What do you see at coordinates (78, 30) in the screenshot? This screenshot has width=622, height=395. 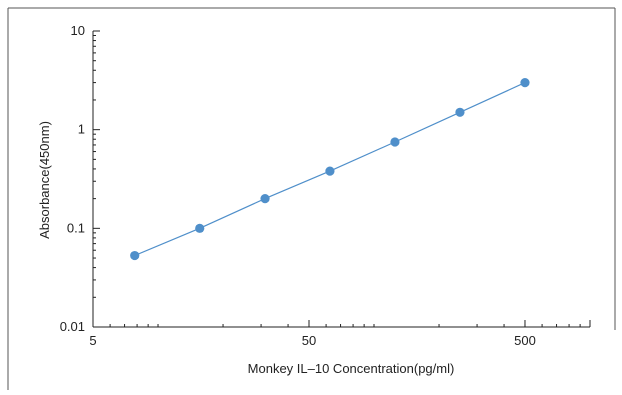 I see `y-tick-label: 10` at bounding box center [78, 30].